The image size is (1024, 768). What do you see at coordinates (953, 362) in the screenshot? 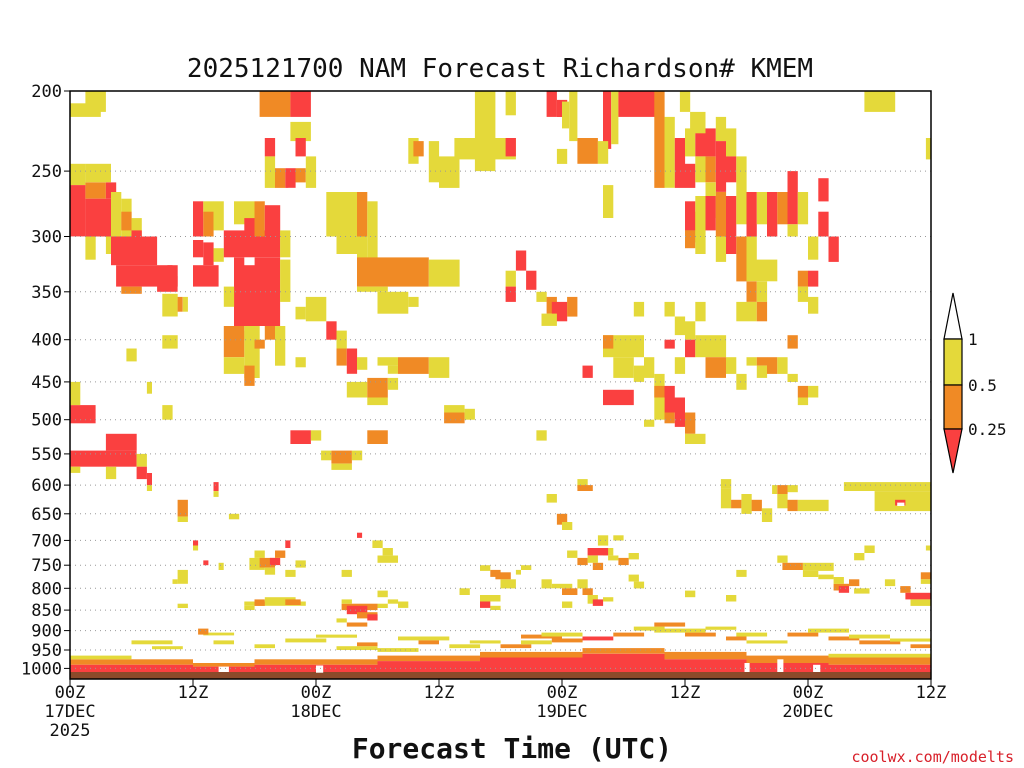
I see `legend-0.5-1` at bounding box center [953, 362].